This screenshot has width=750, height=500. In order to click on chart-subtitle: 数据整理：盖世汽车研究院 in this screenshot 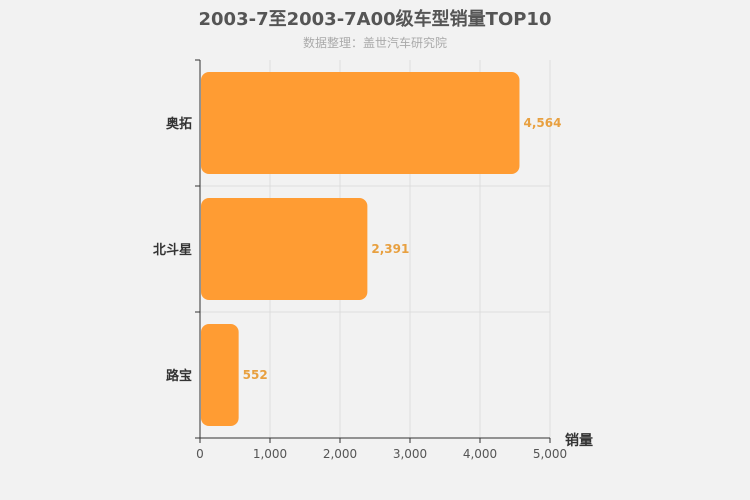, I will do `click(374, 43)`.